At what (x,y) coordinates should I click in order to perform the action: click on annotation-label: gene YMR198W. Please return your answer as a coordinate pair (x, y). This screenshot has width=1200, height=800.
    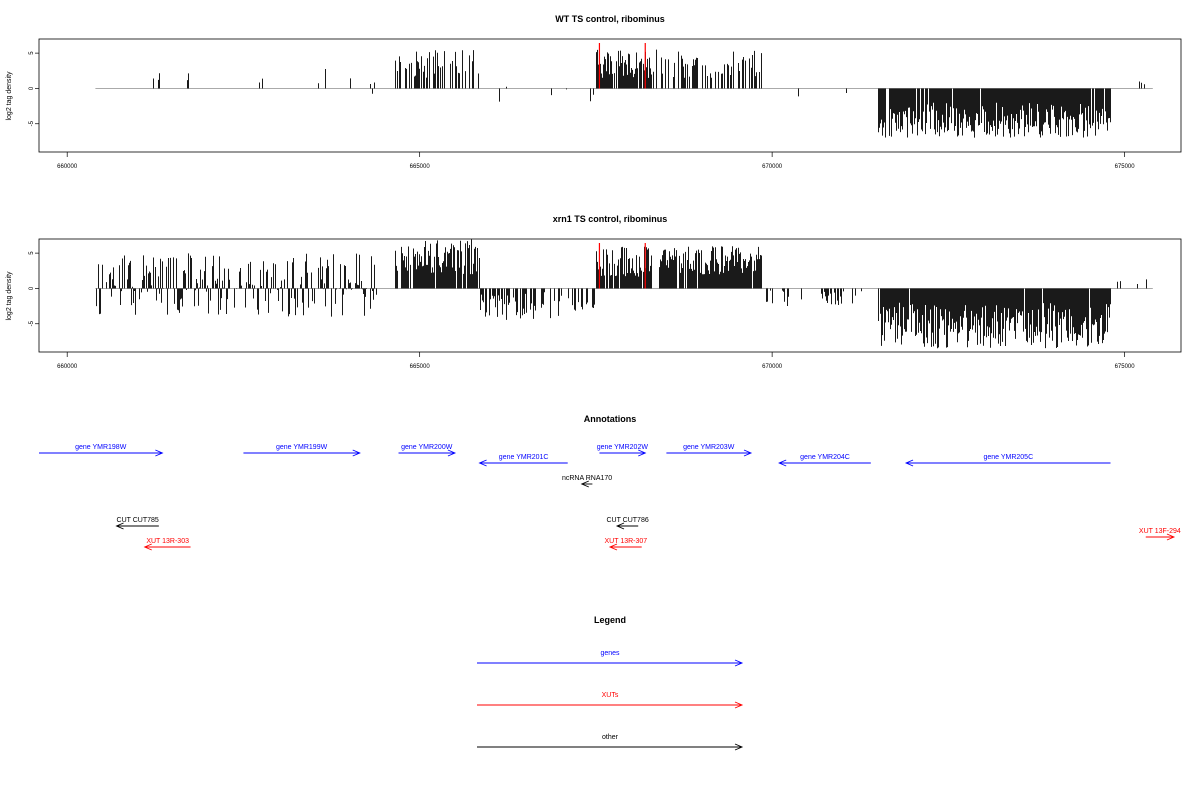
    Looking at the image, I should click on (101, 447).